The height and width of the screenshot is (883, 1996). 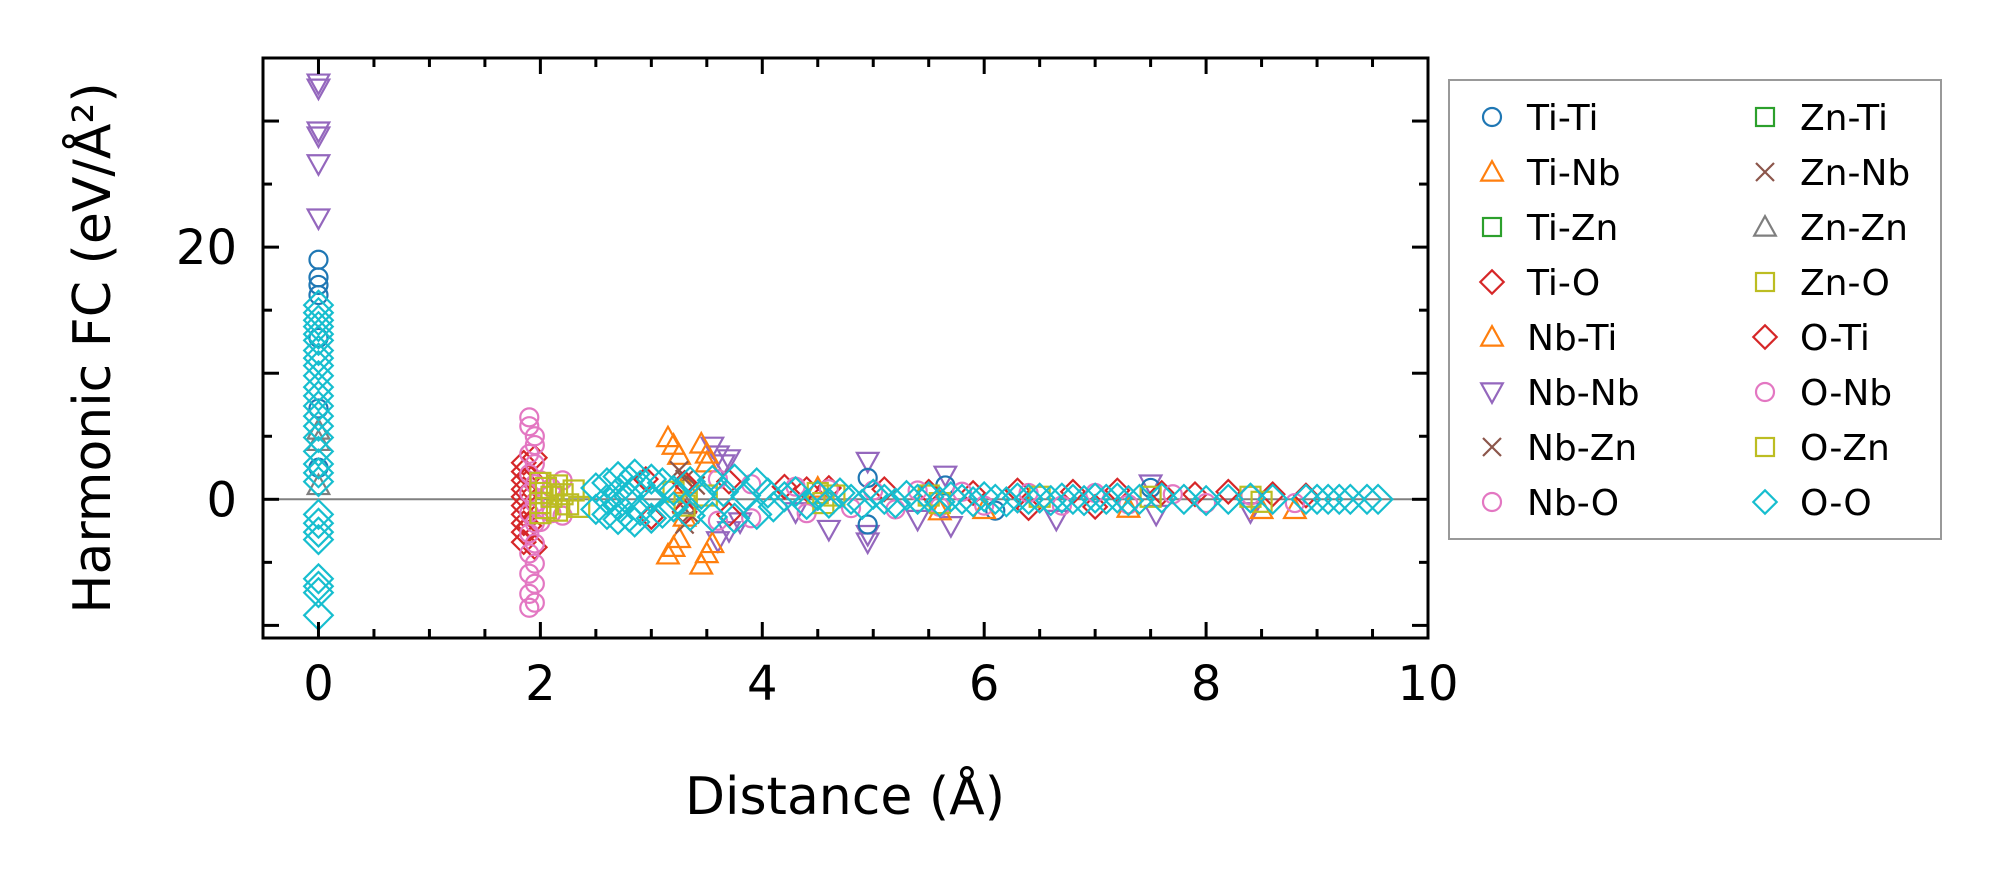 What do you see at coordinates (1855, 173) in the screenshot?
I see `legend-label: Zn-Nb` at bounding box center [1855, 173].